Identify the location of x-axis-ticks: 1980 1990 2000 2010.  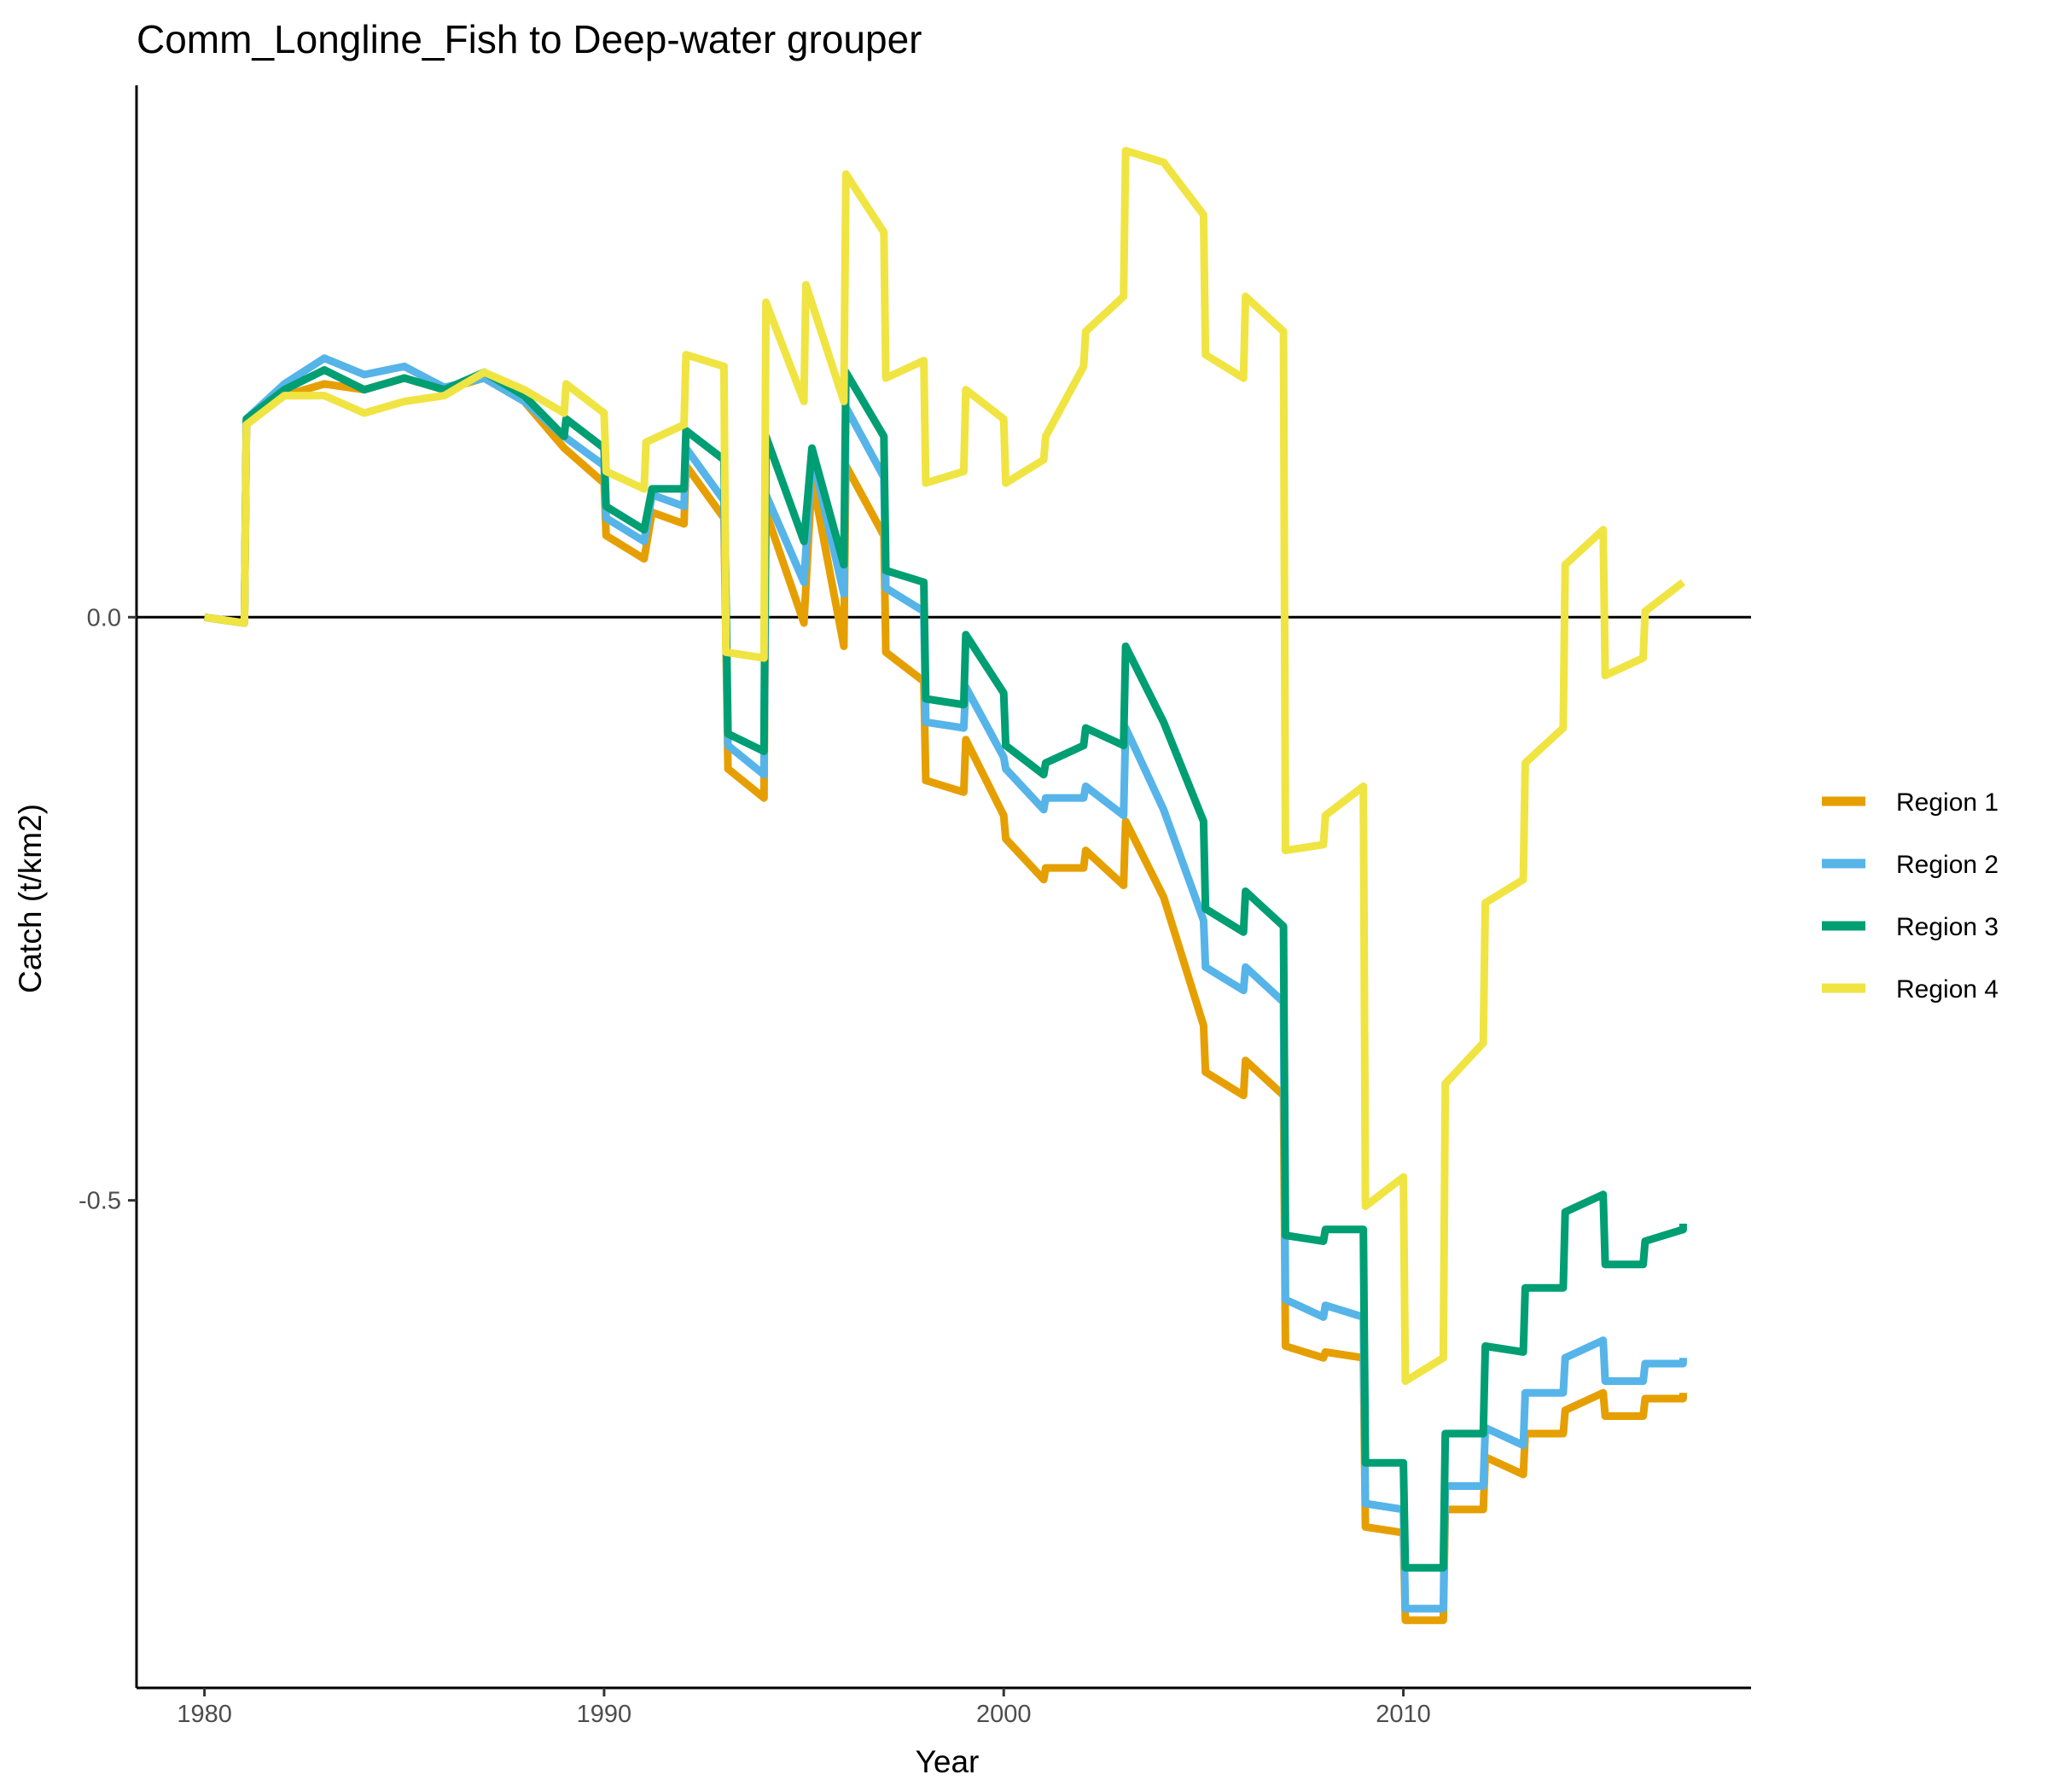
(804, 1708).